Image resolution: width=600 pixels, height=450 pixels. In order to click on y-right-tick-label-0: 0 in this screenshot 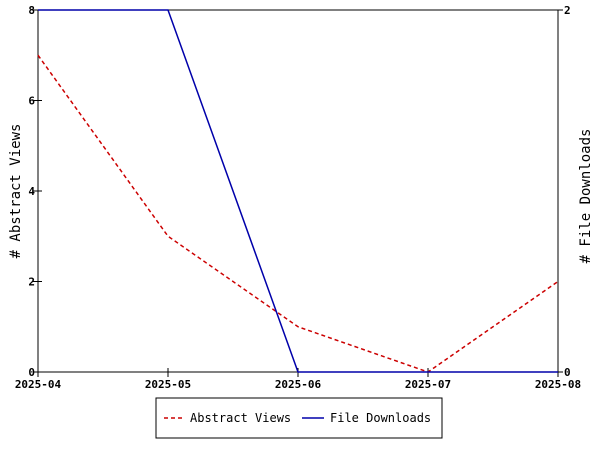, I will do `click(567, 372)`.